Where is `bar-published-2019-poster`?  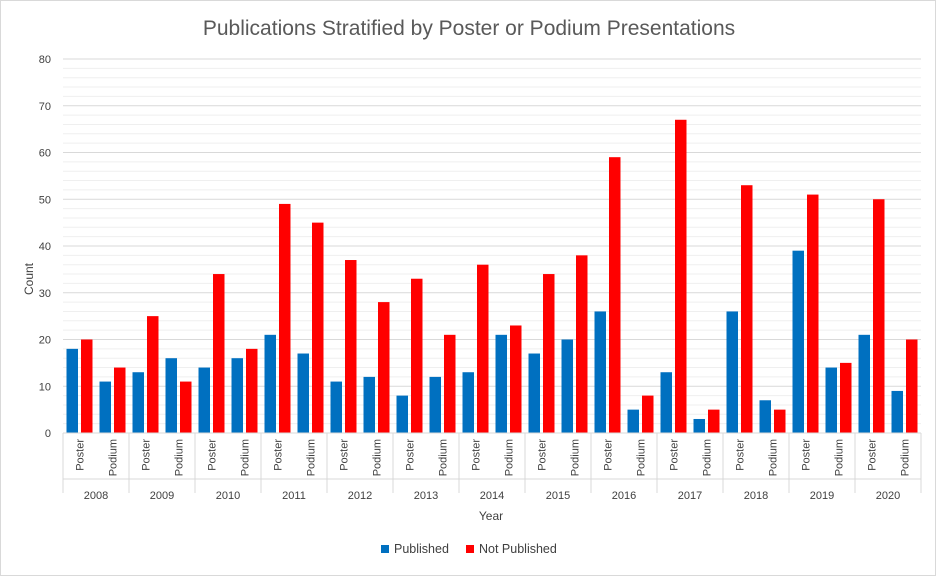
bar-published-2019-poster is located at coordinates (798, 341).